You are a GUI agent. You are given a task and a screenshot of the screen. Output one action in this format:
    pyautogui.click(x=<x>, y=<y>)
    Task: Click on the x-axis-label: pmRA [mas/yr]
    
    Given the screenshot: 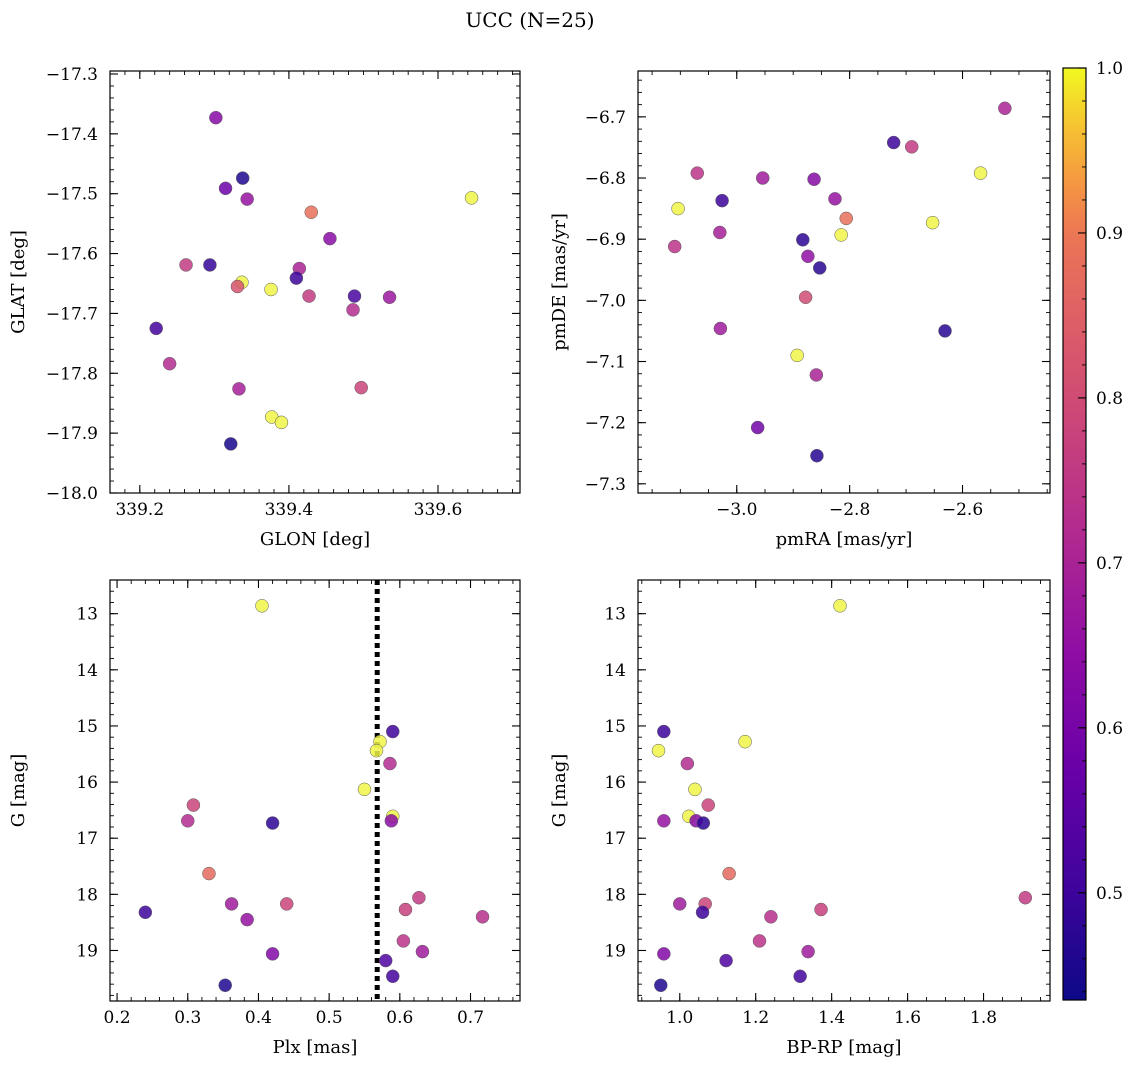 What is the action you would take?
    pyautogui.click(x=844, y=539)
    